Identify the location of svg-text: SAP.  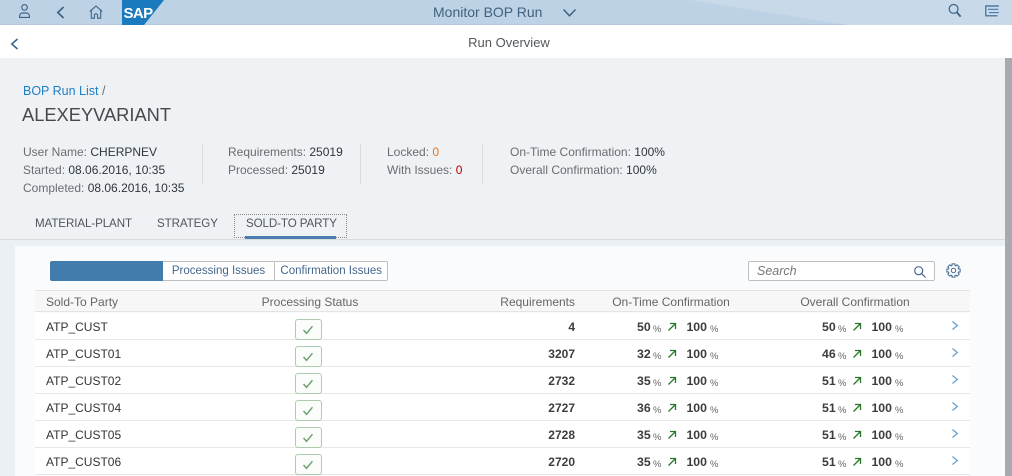
(139, 13).